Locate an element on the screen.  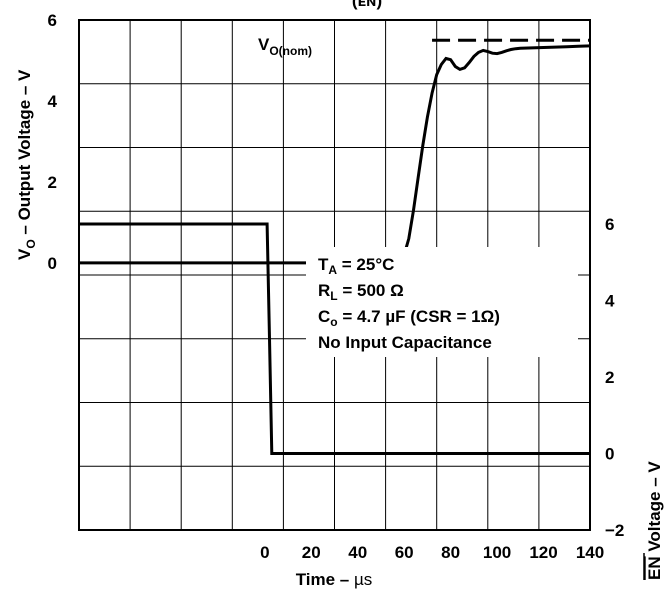
condition-co: Co = 4.7 µF (CSR = 1Ω) is located at coordinates (409, 318).